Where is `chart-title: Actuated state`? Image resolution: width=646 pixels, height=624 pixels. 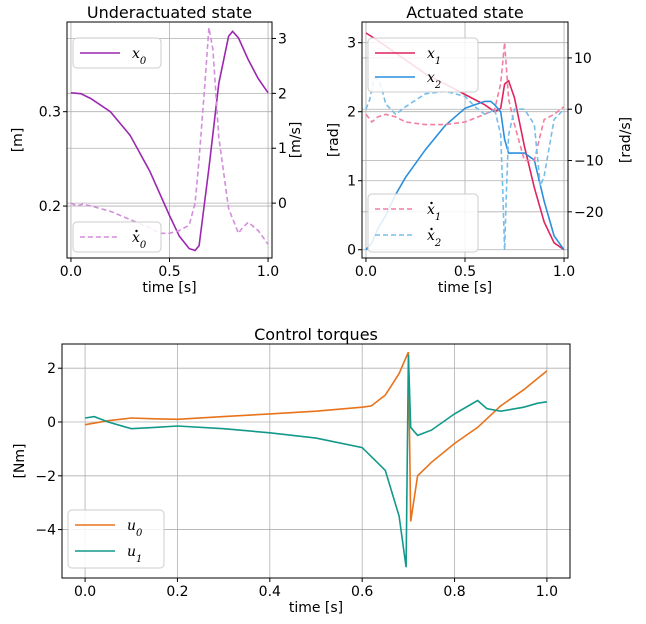
chart-title: Actuated state is located at coordinates (465, 12).